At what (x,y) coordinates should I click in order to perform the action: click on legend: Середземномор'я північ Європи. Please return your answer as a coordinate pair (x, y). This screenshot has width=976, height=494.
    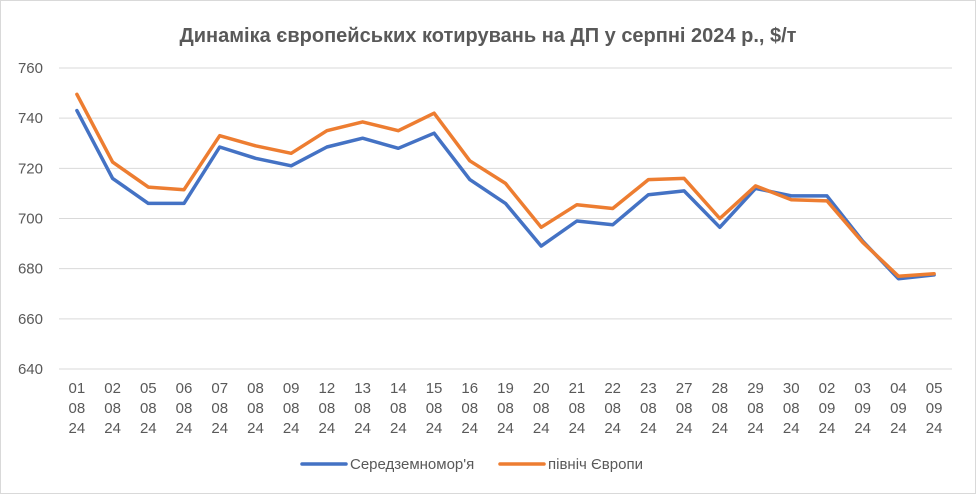
    Looking at the image, I should click on (471, 464).